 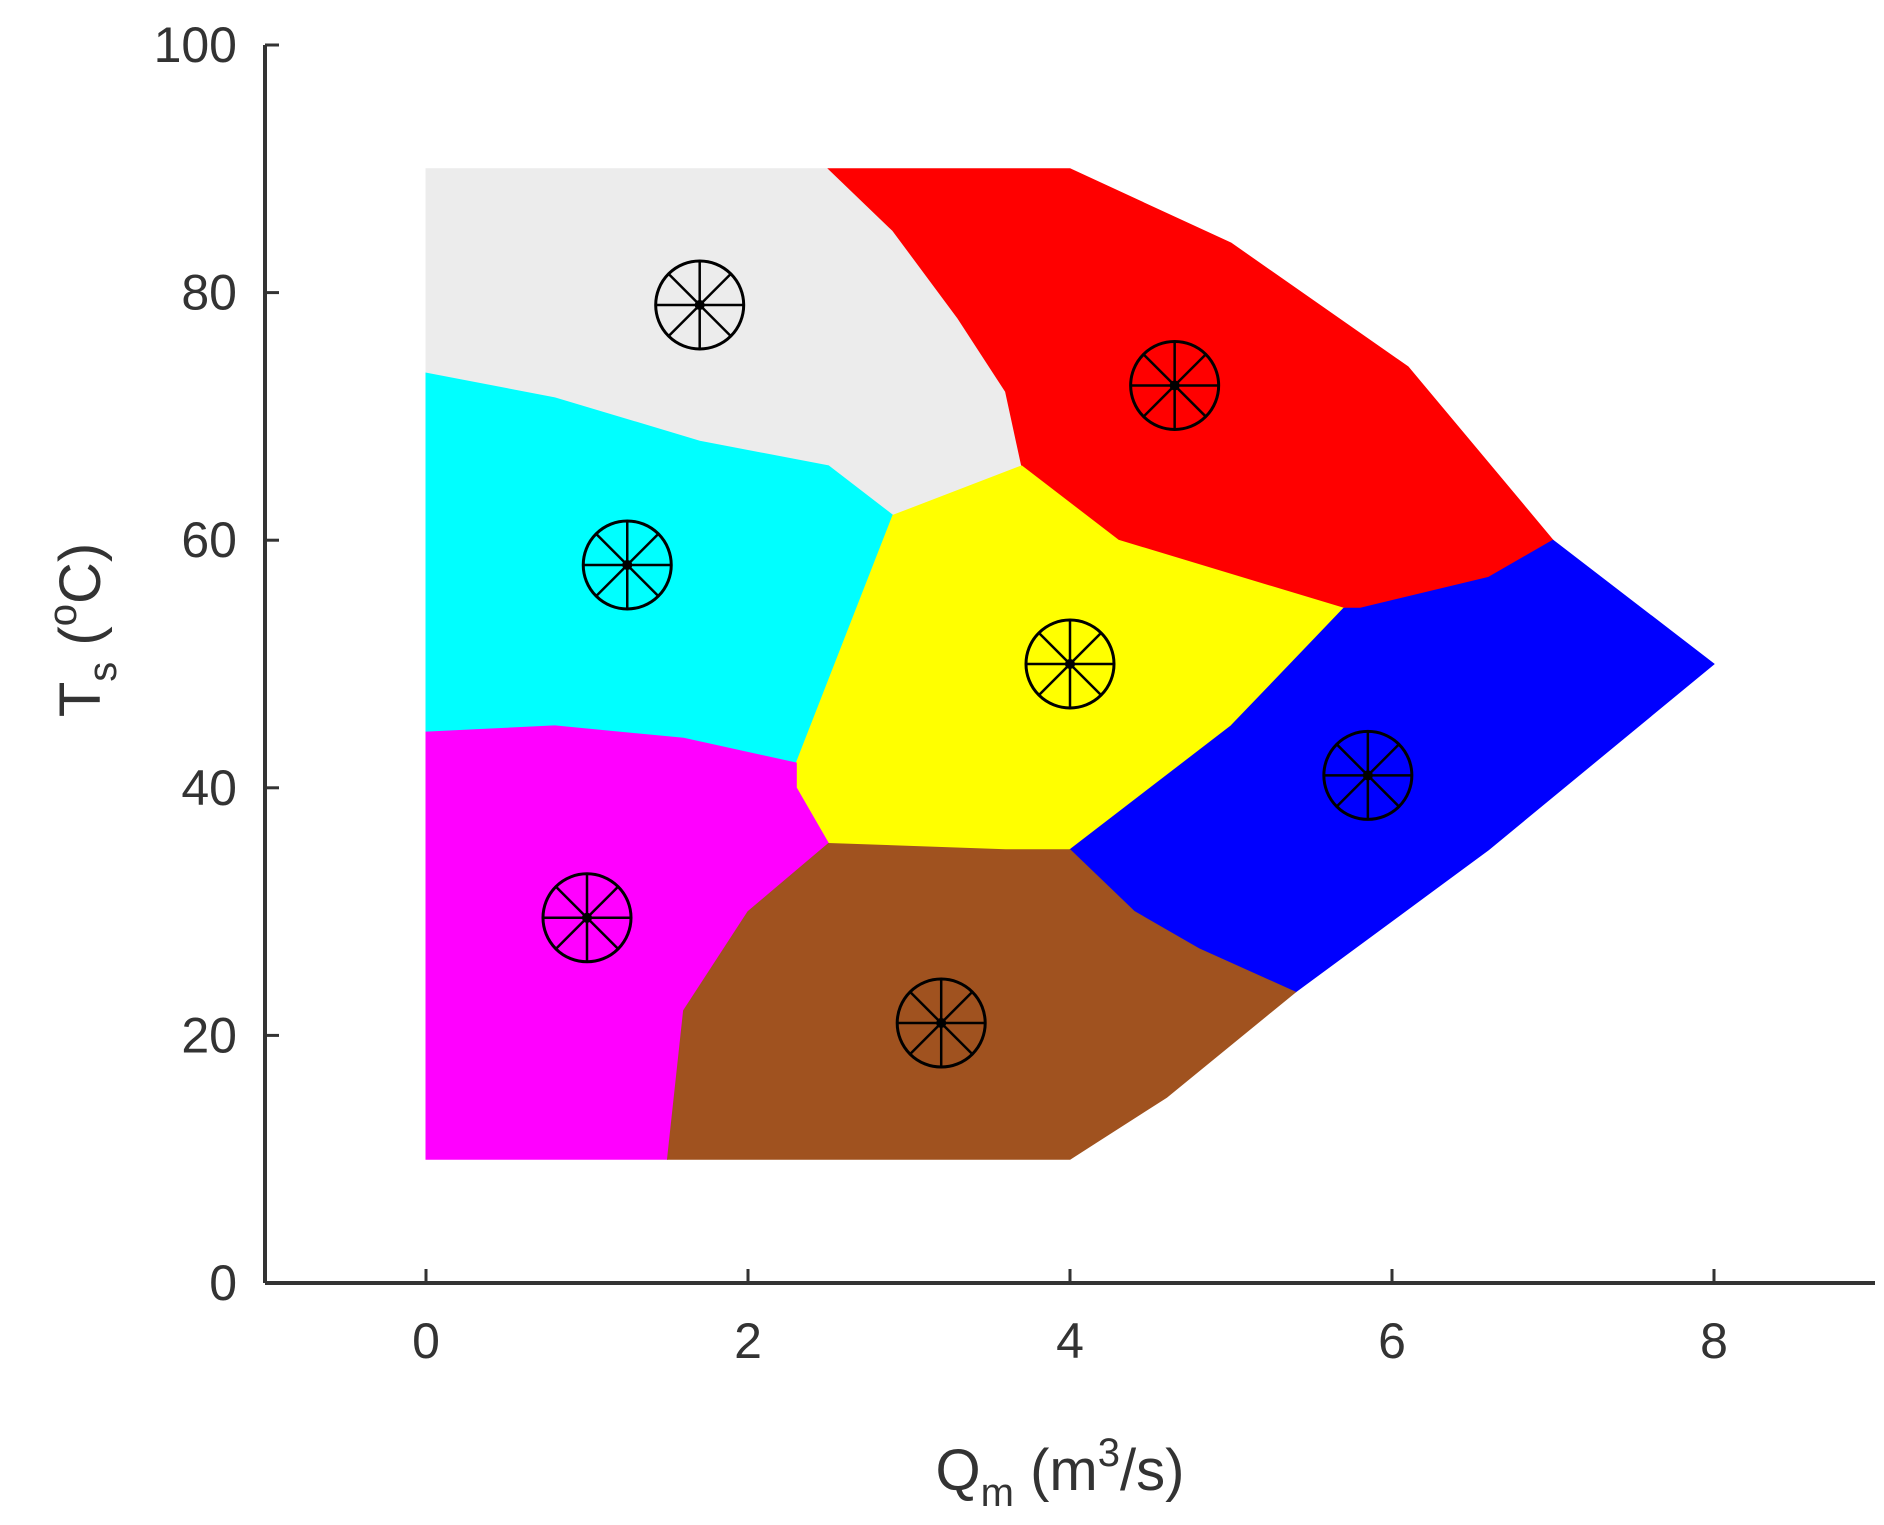 I want to click on y-tick-label: 60, so click(x=209, y=540).